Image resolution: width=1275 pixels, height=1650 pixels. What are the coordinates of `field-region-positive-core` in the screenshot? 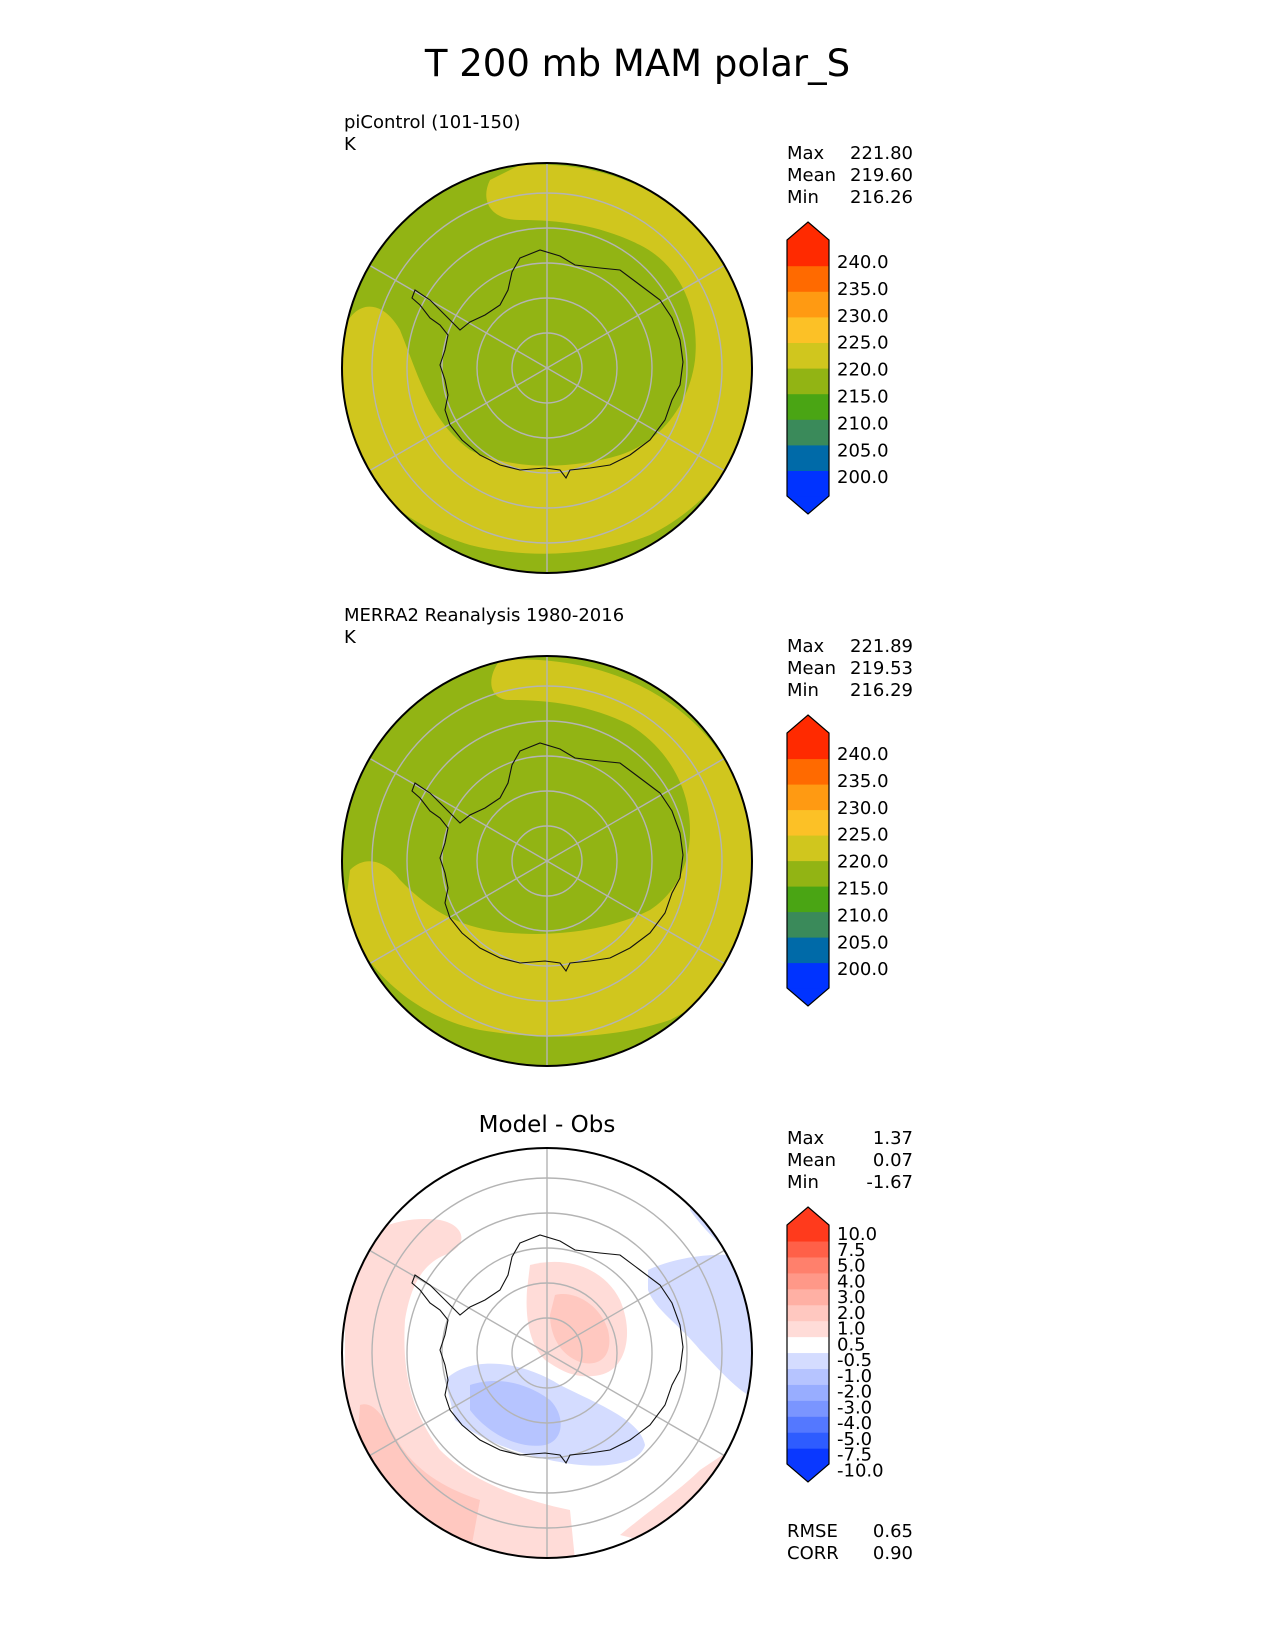 It's located at (580, 1329).